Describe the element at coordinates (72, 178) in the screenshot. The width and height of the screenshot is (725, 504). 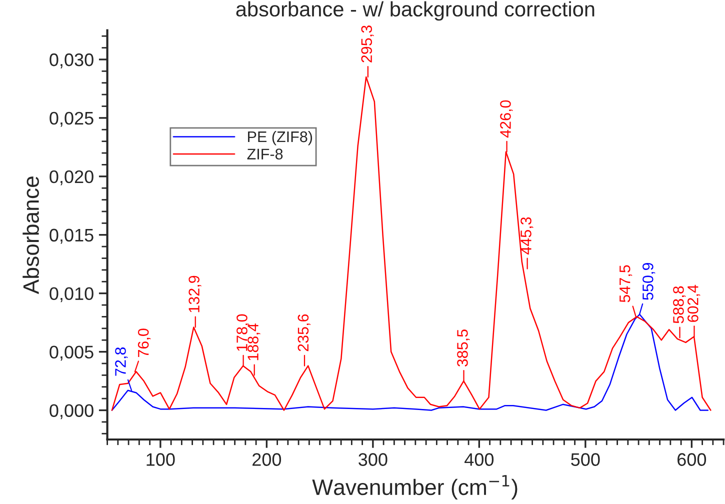
I see `y-tick-label: 0,020` at that location.